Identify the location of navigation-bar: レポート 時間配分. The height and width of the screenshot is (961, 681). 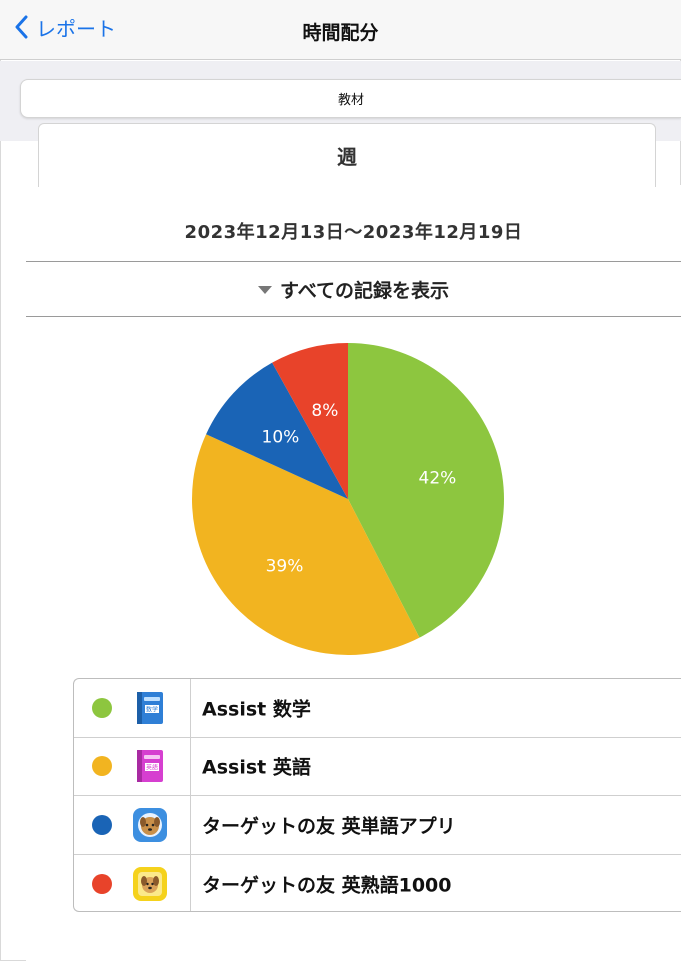
(340, 30).